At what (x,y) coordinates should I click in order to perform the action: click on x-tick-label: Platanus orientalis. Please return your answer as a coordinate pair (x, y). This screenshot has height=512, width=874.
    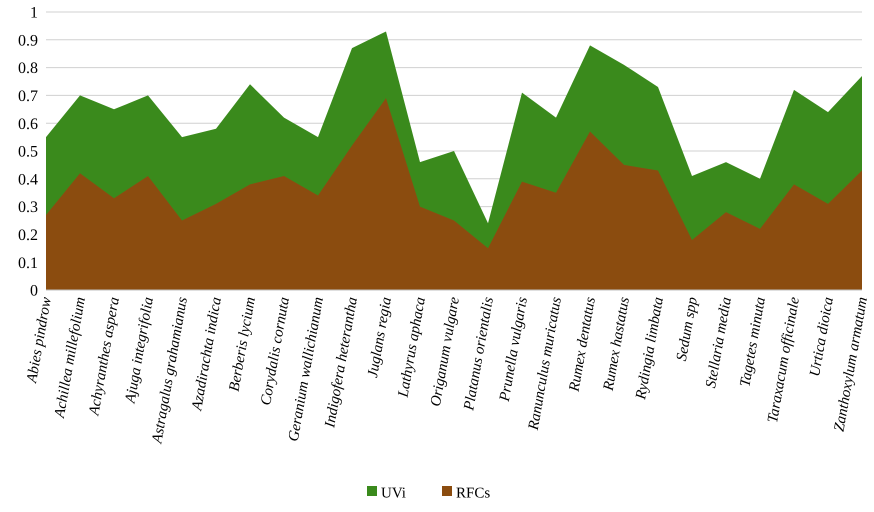
    Looking at the image, I should click on (479, 354).